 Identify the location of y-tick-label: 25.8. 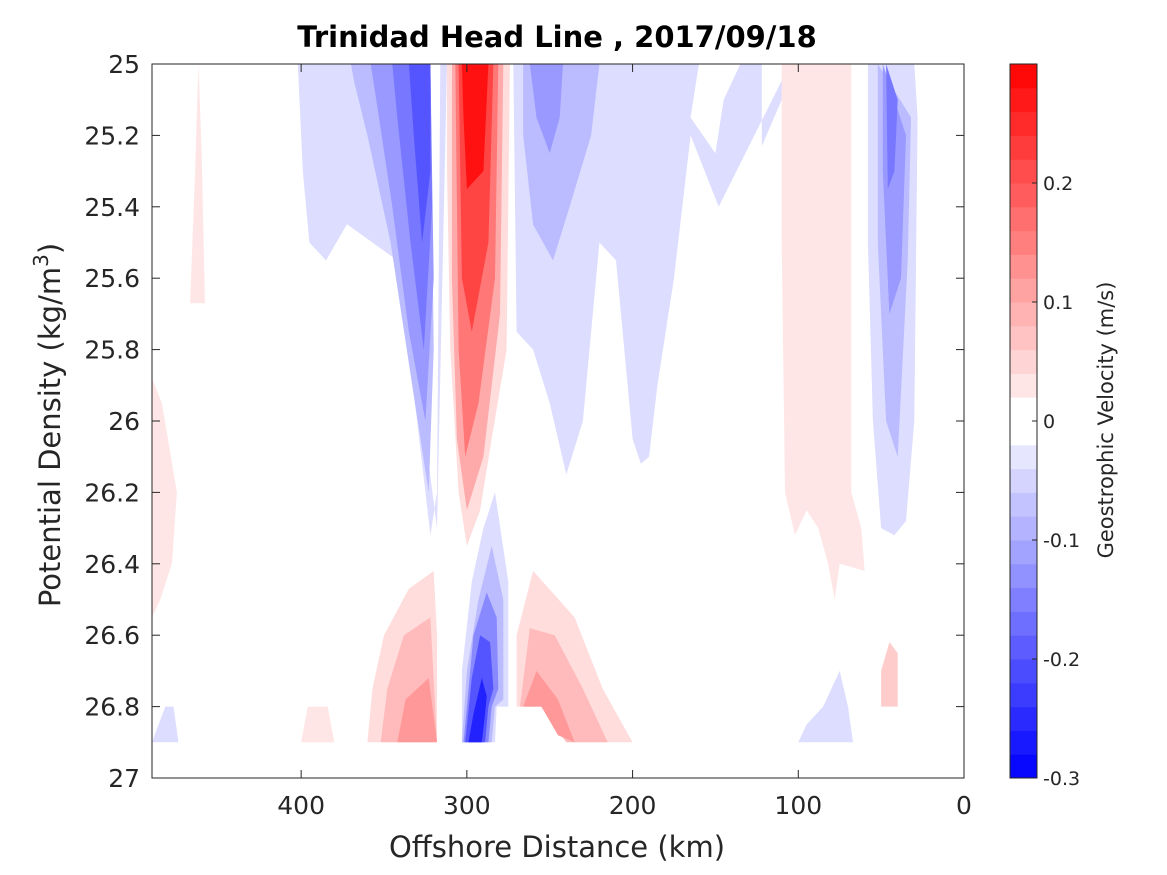
(112, 350).